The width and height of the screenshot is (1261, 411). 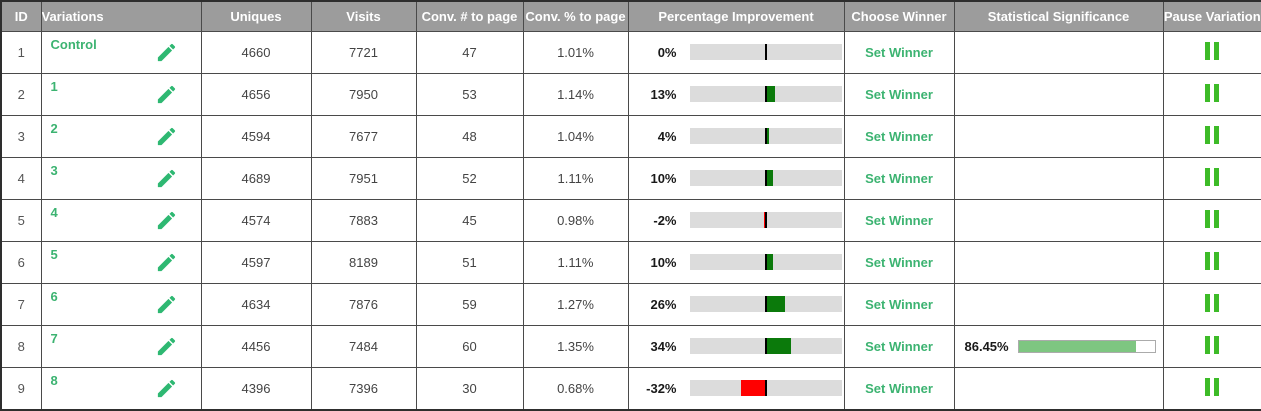 What do you see at coordinates (661, 388) in the screenshot?
I see `improvement-label: -32%` at bounding box center [661, 388].